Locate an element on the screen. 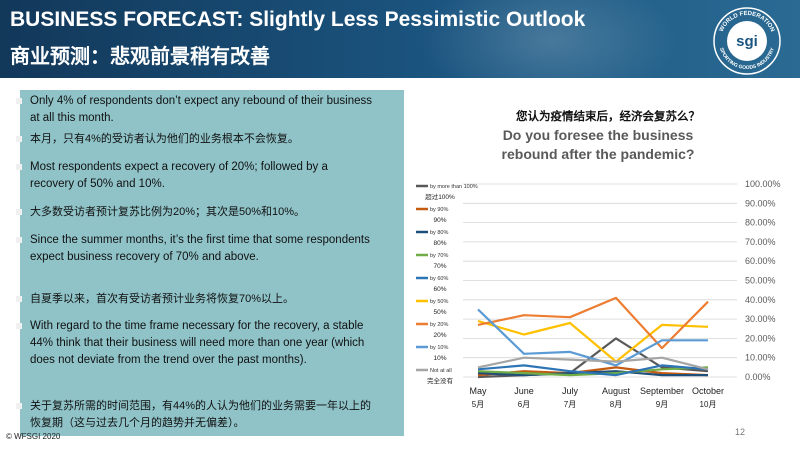  y-tick-label: 10.00% is located at coordinates (760, 358).